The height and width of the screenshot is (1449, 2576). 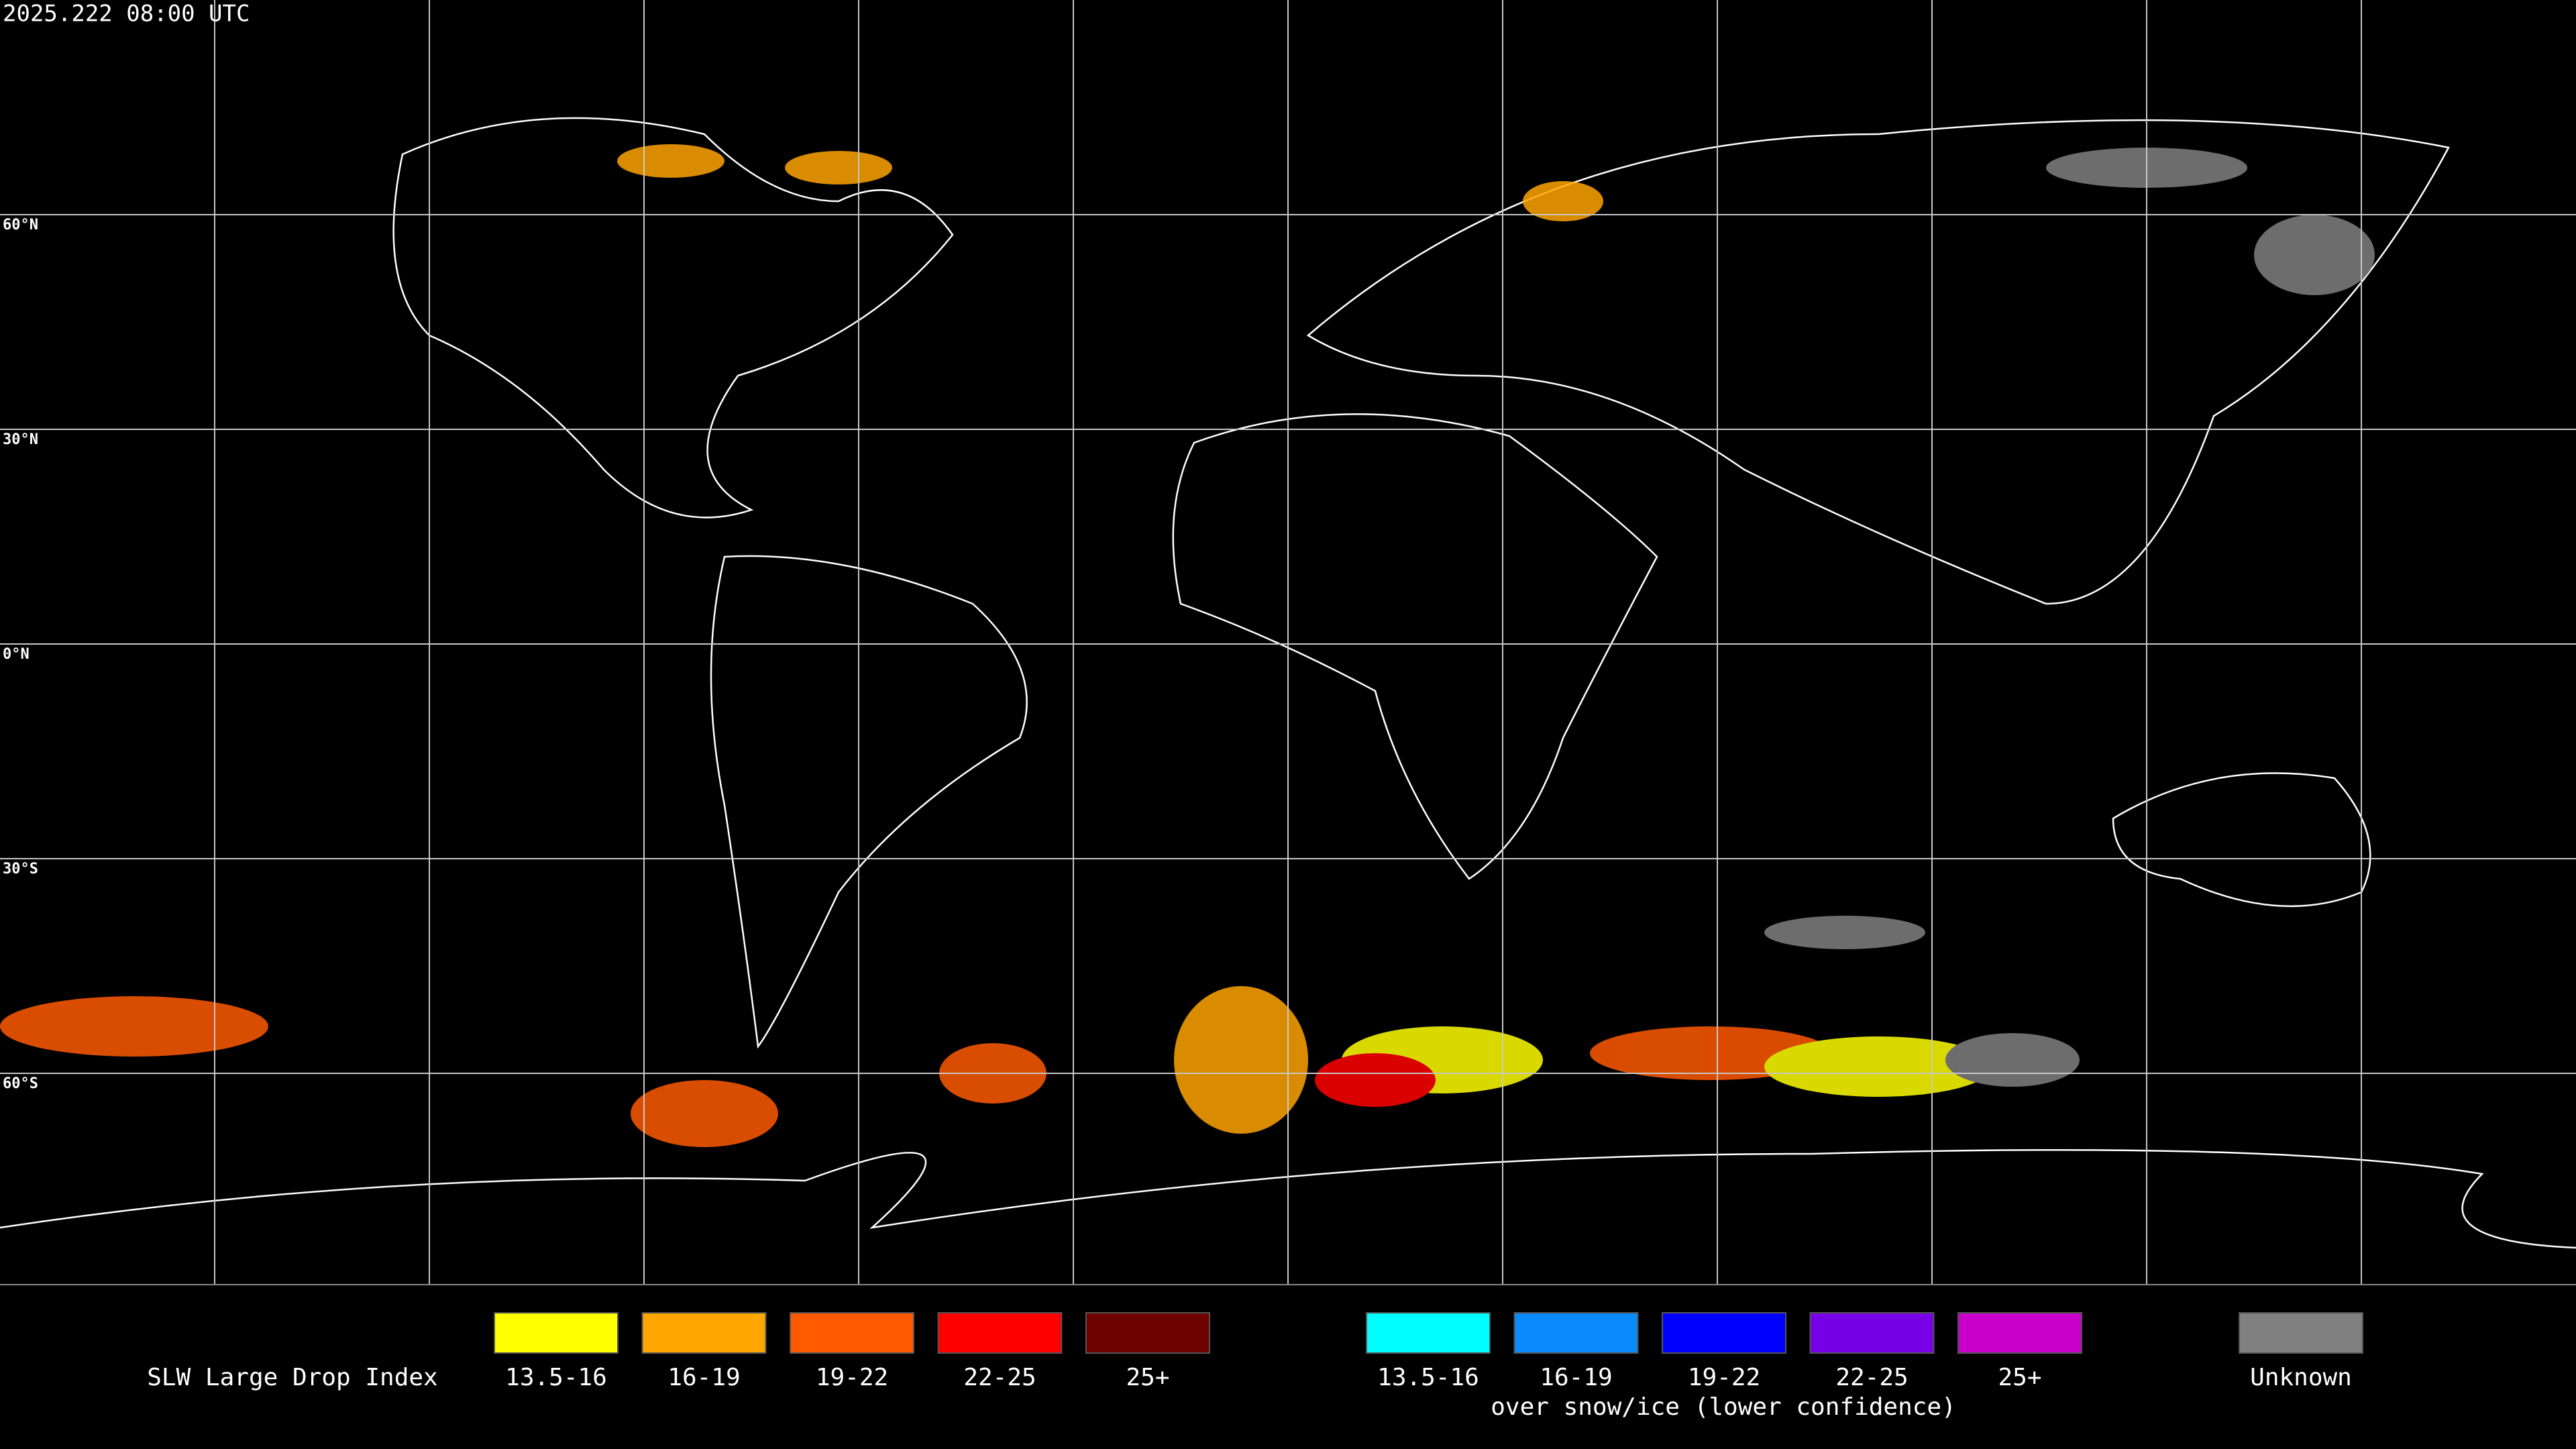 What do you see at coordinates (2301, 1377) in the screenshot?
I see `legend-label: Unknown` at bounding box center [2301, 1377].